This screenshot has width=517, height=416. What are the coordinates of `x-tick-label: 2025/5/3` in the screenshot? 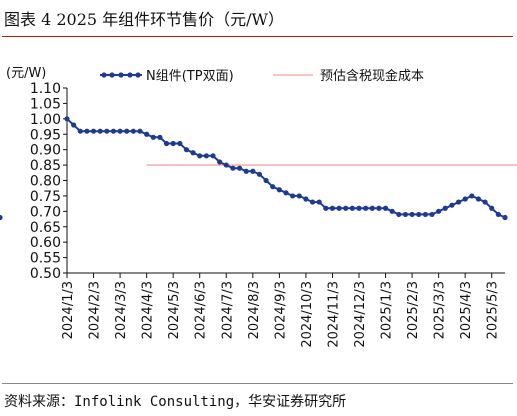 It's located at (493, 310).